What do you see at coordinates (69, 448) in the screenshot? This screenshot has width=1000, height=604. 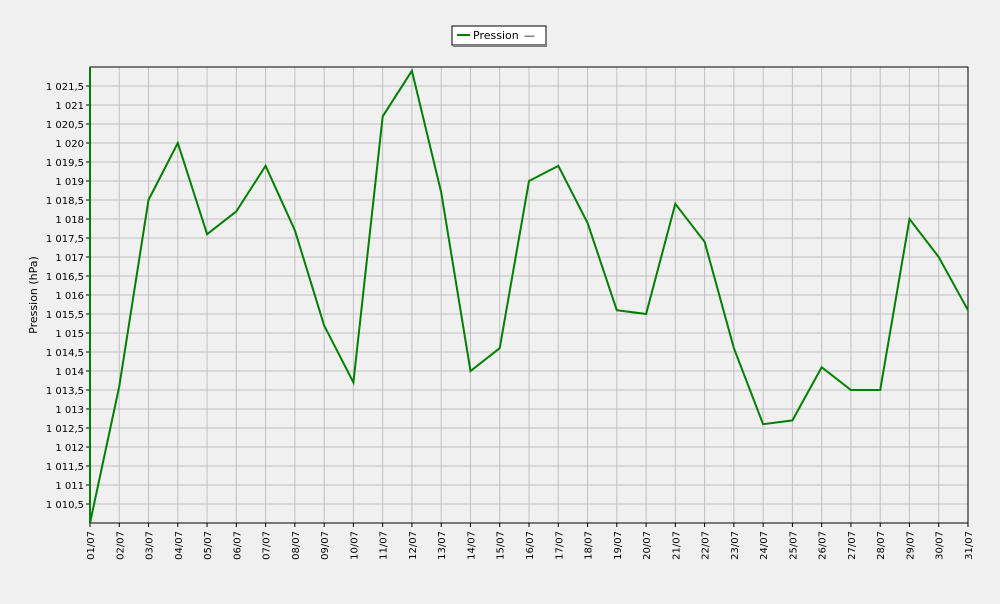 I see `y-tick-label: 1 012` at bounding box center [69, 448].